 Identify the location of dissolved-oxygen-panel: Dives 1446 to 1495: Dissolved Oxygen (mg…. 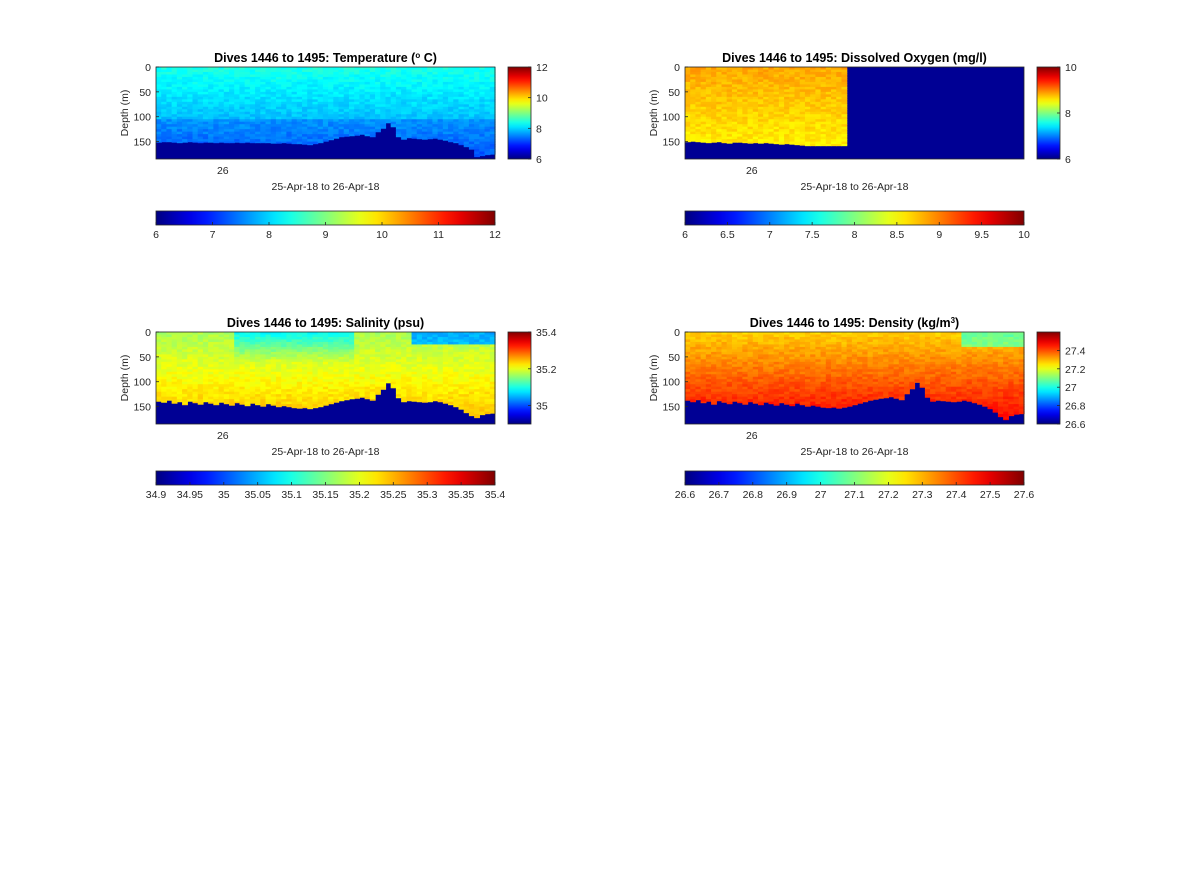
(862, 146).